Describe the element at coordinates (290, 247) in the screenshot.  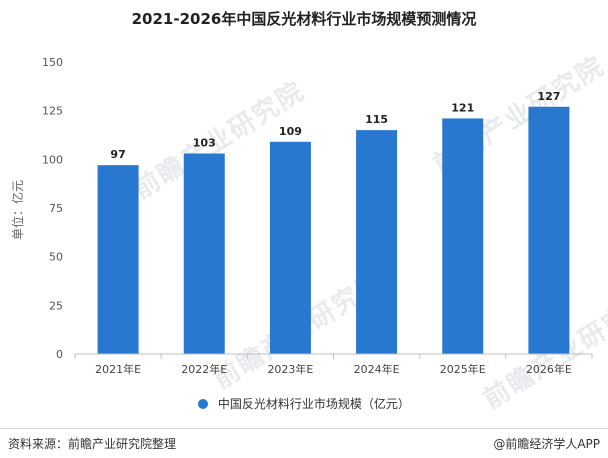
I see `bar-2023年E` at that location.